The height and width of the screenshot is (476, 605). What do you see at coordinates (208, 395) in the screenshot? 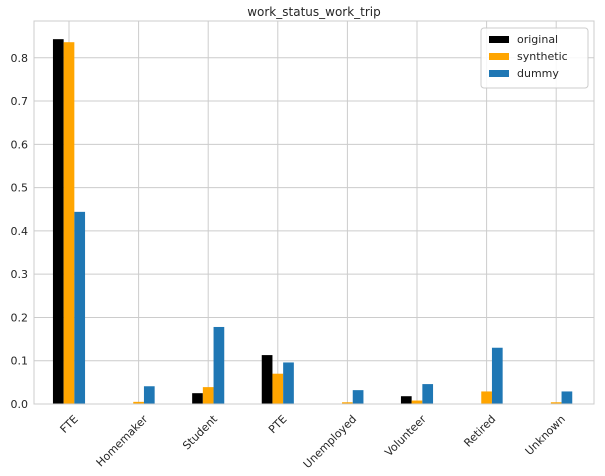
I see `bar-synthetic-student` at bounding box center [208, 395].